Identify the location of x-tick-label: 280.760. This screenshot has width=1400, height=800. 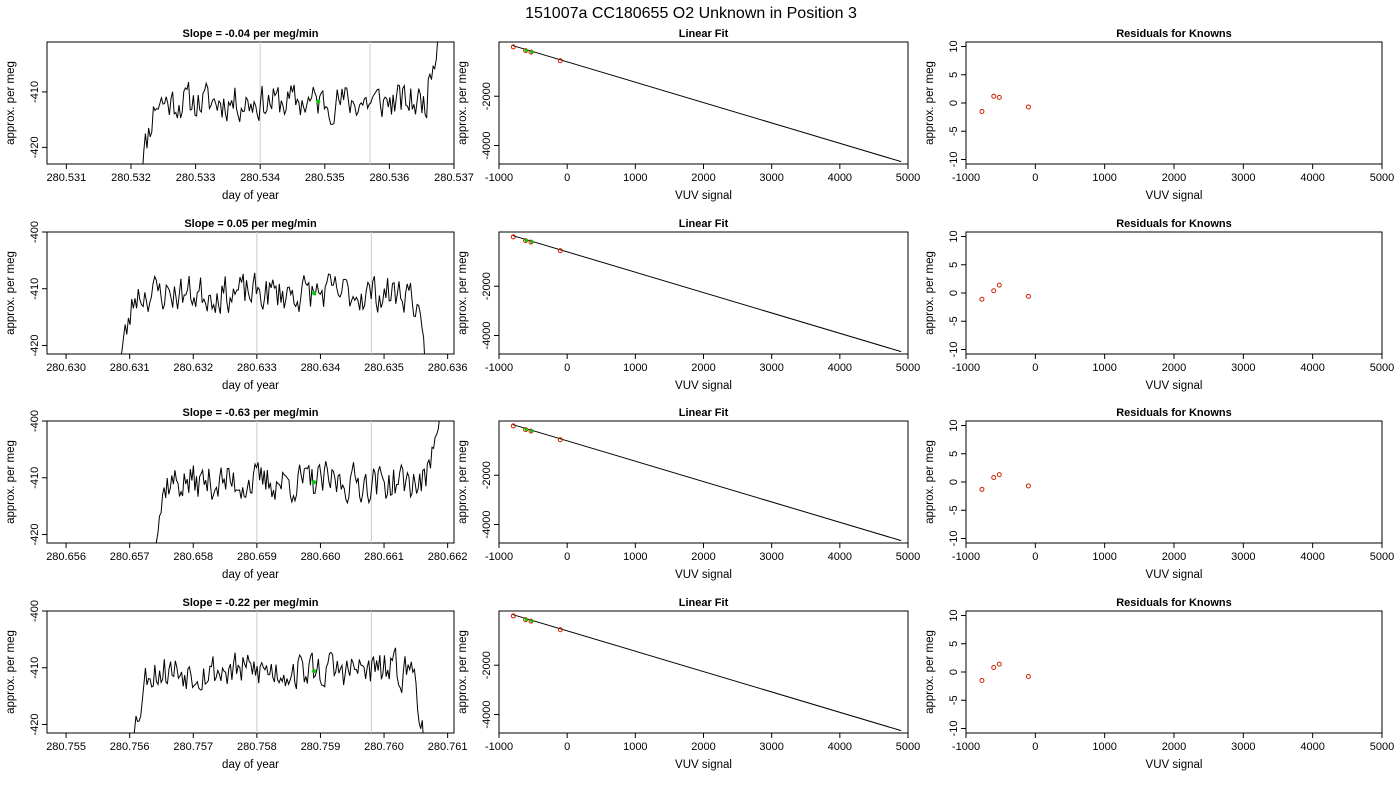
(384, 747).